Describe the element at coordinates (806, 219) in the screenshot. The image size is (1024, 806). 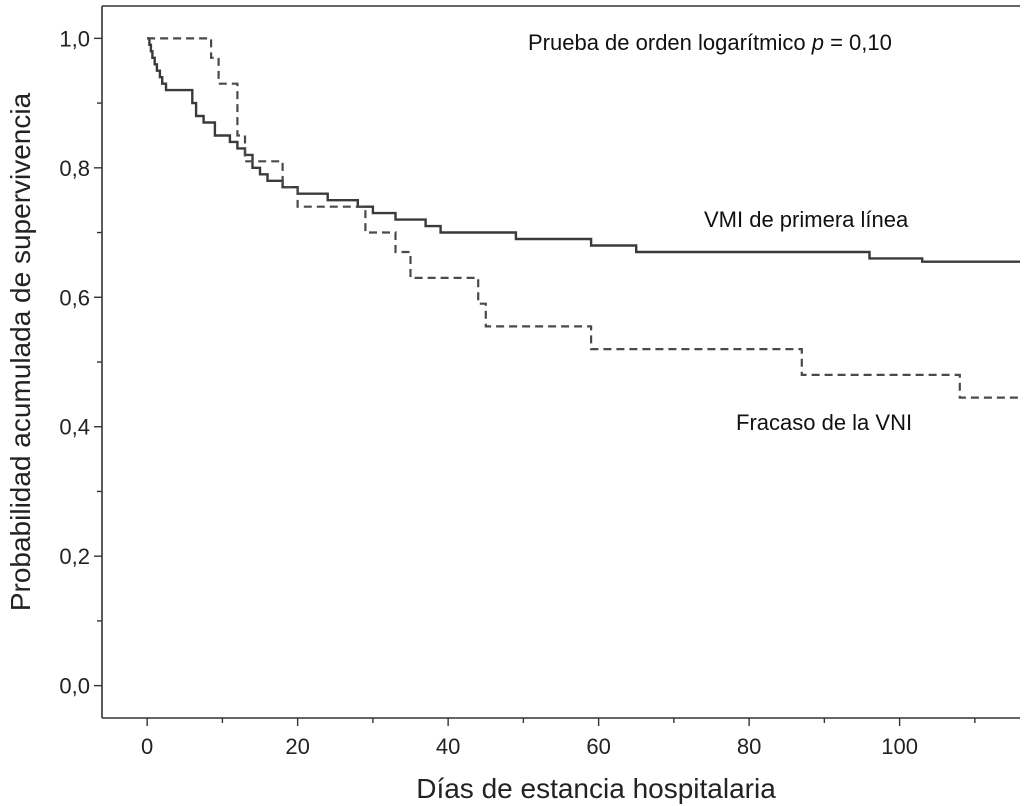
I see `series-label-vmi: VMI de primera línea` at that location.